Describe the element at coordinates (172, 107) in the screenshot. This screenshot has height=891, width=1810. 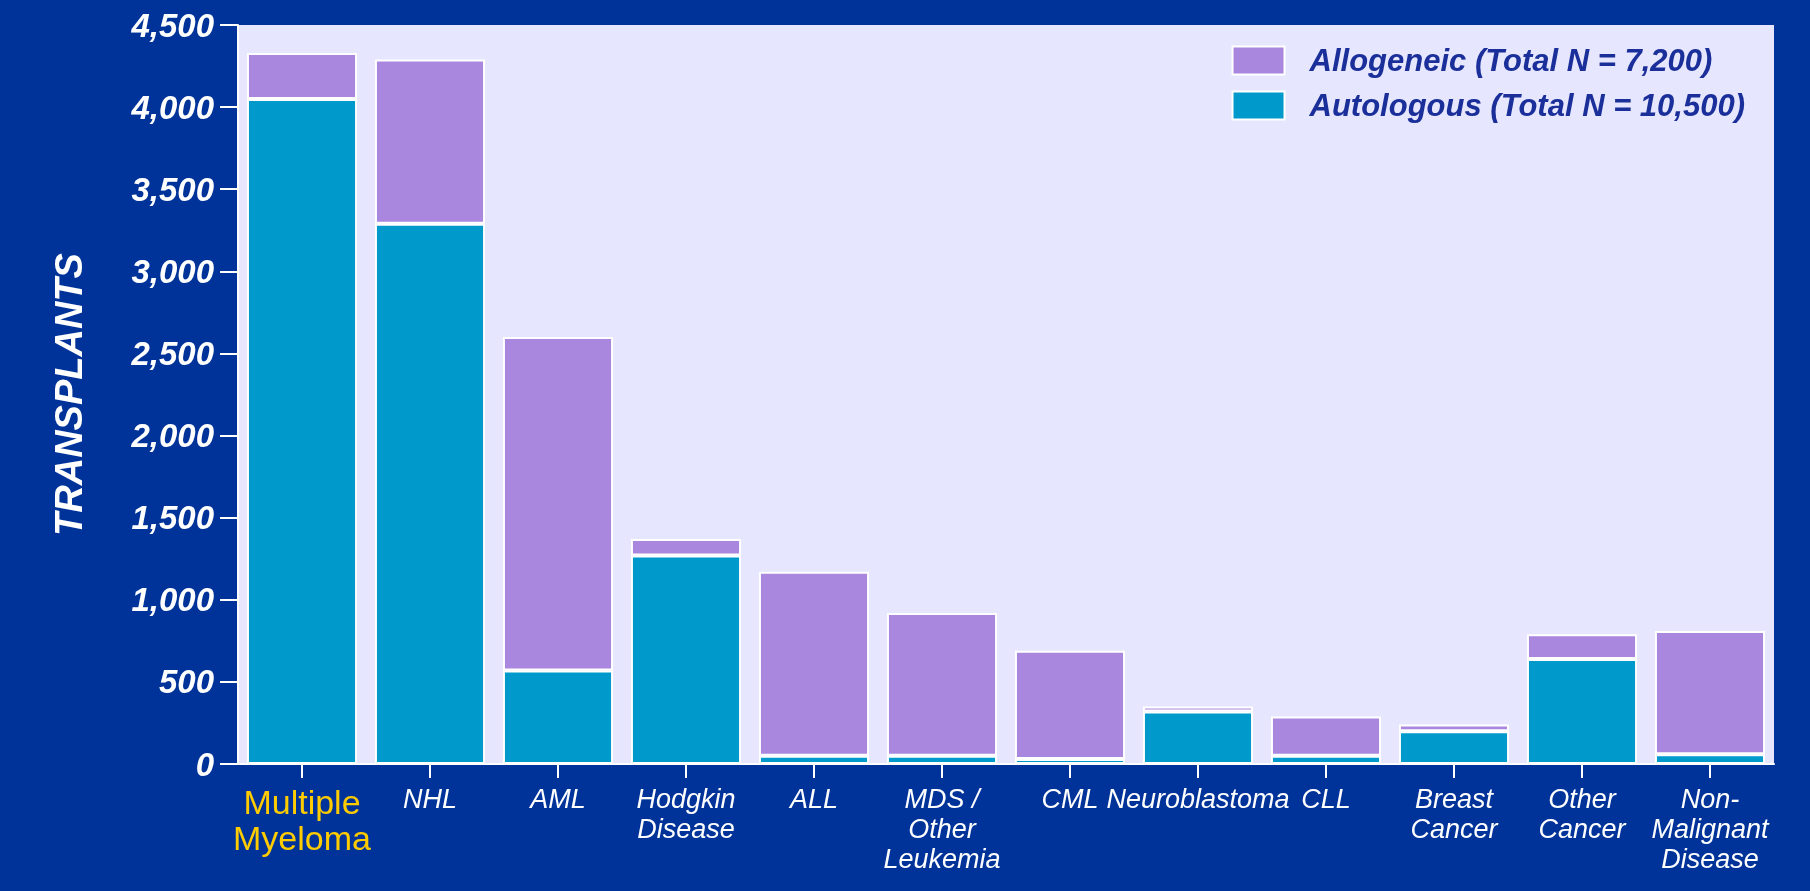
I see `y-tick-label: 4,000` at that location.